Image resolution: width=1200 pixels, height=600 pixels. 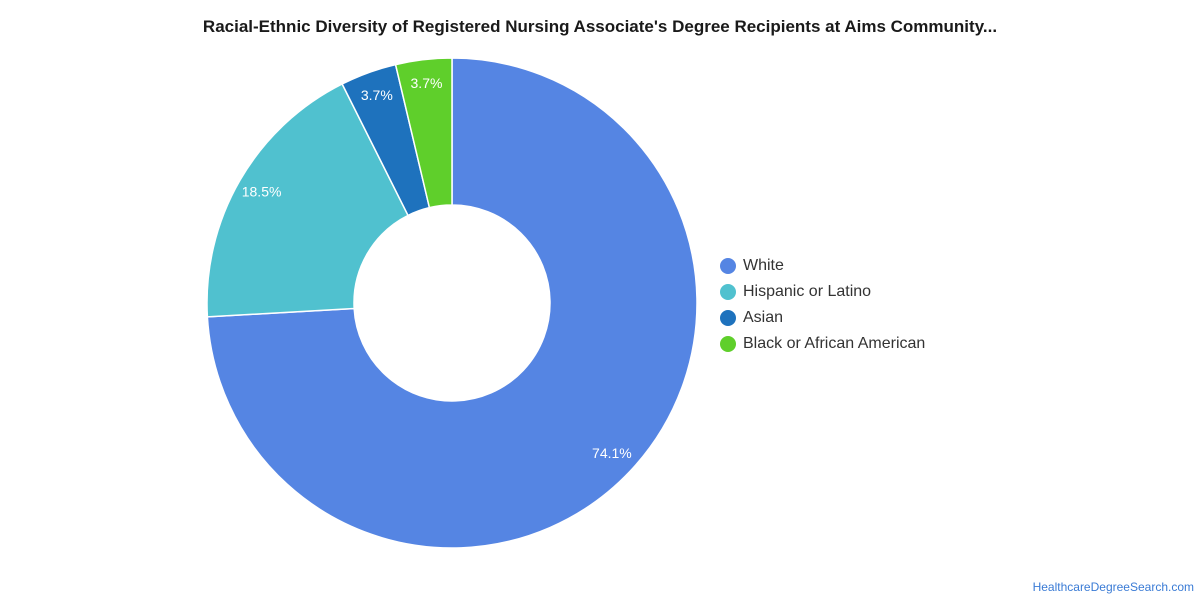 I want to click on source-link: HealthcareDegreeSearch.com, so click(x=1113, y=587).